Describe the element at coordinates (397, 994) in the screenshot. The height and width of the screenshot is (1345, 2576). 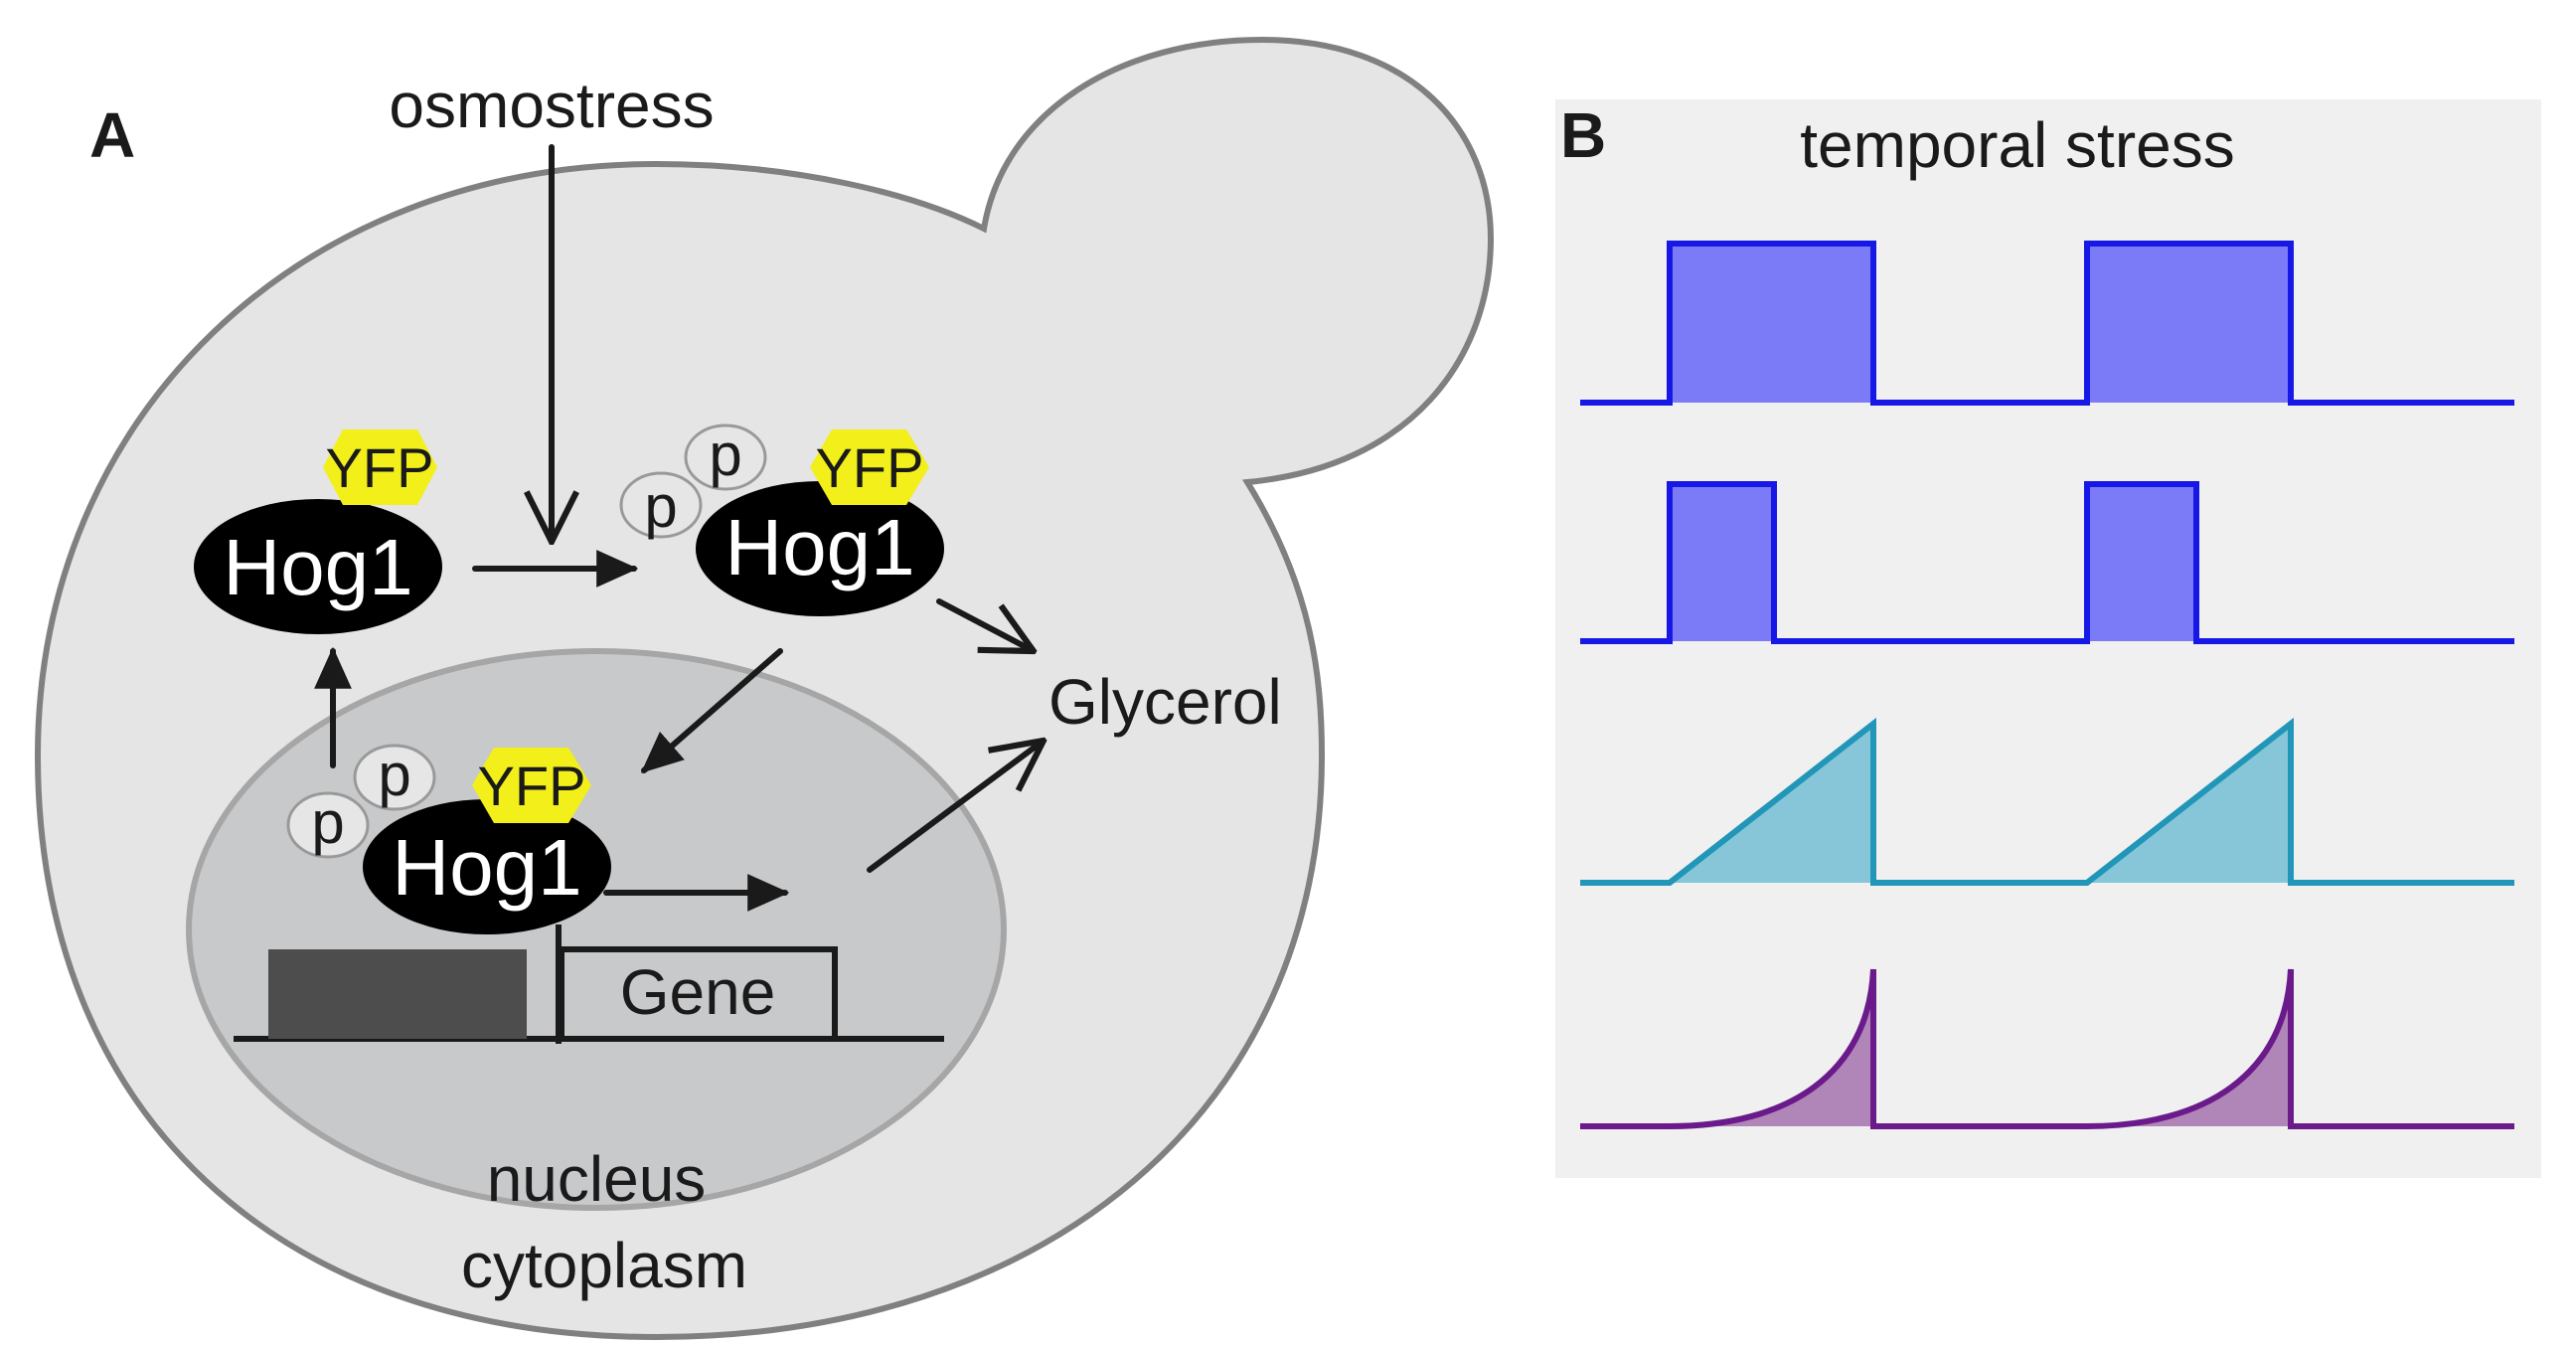
I see `promoter-block` at that location.